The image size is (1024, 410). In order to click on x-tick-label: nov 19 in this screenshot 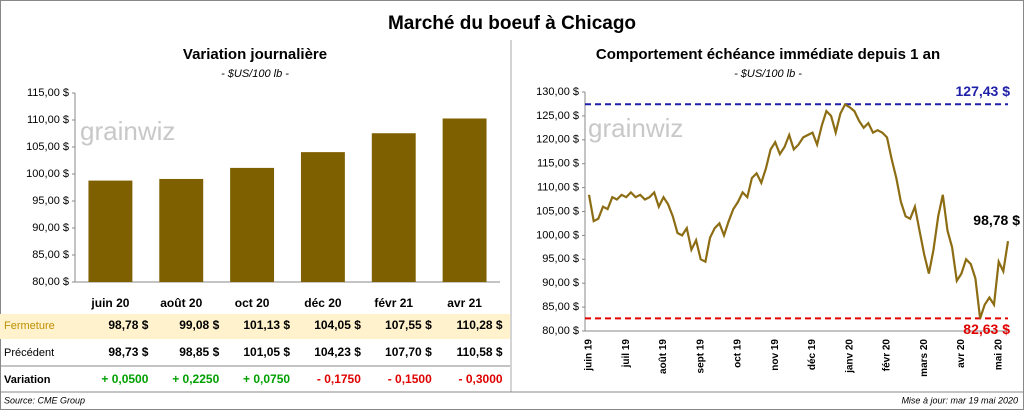, I will do `click(775, 355)`.